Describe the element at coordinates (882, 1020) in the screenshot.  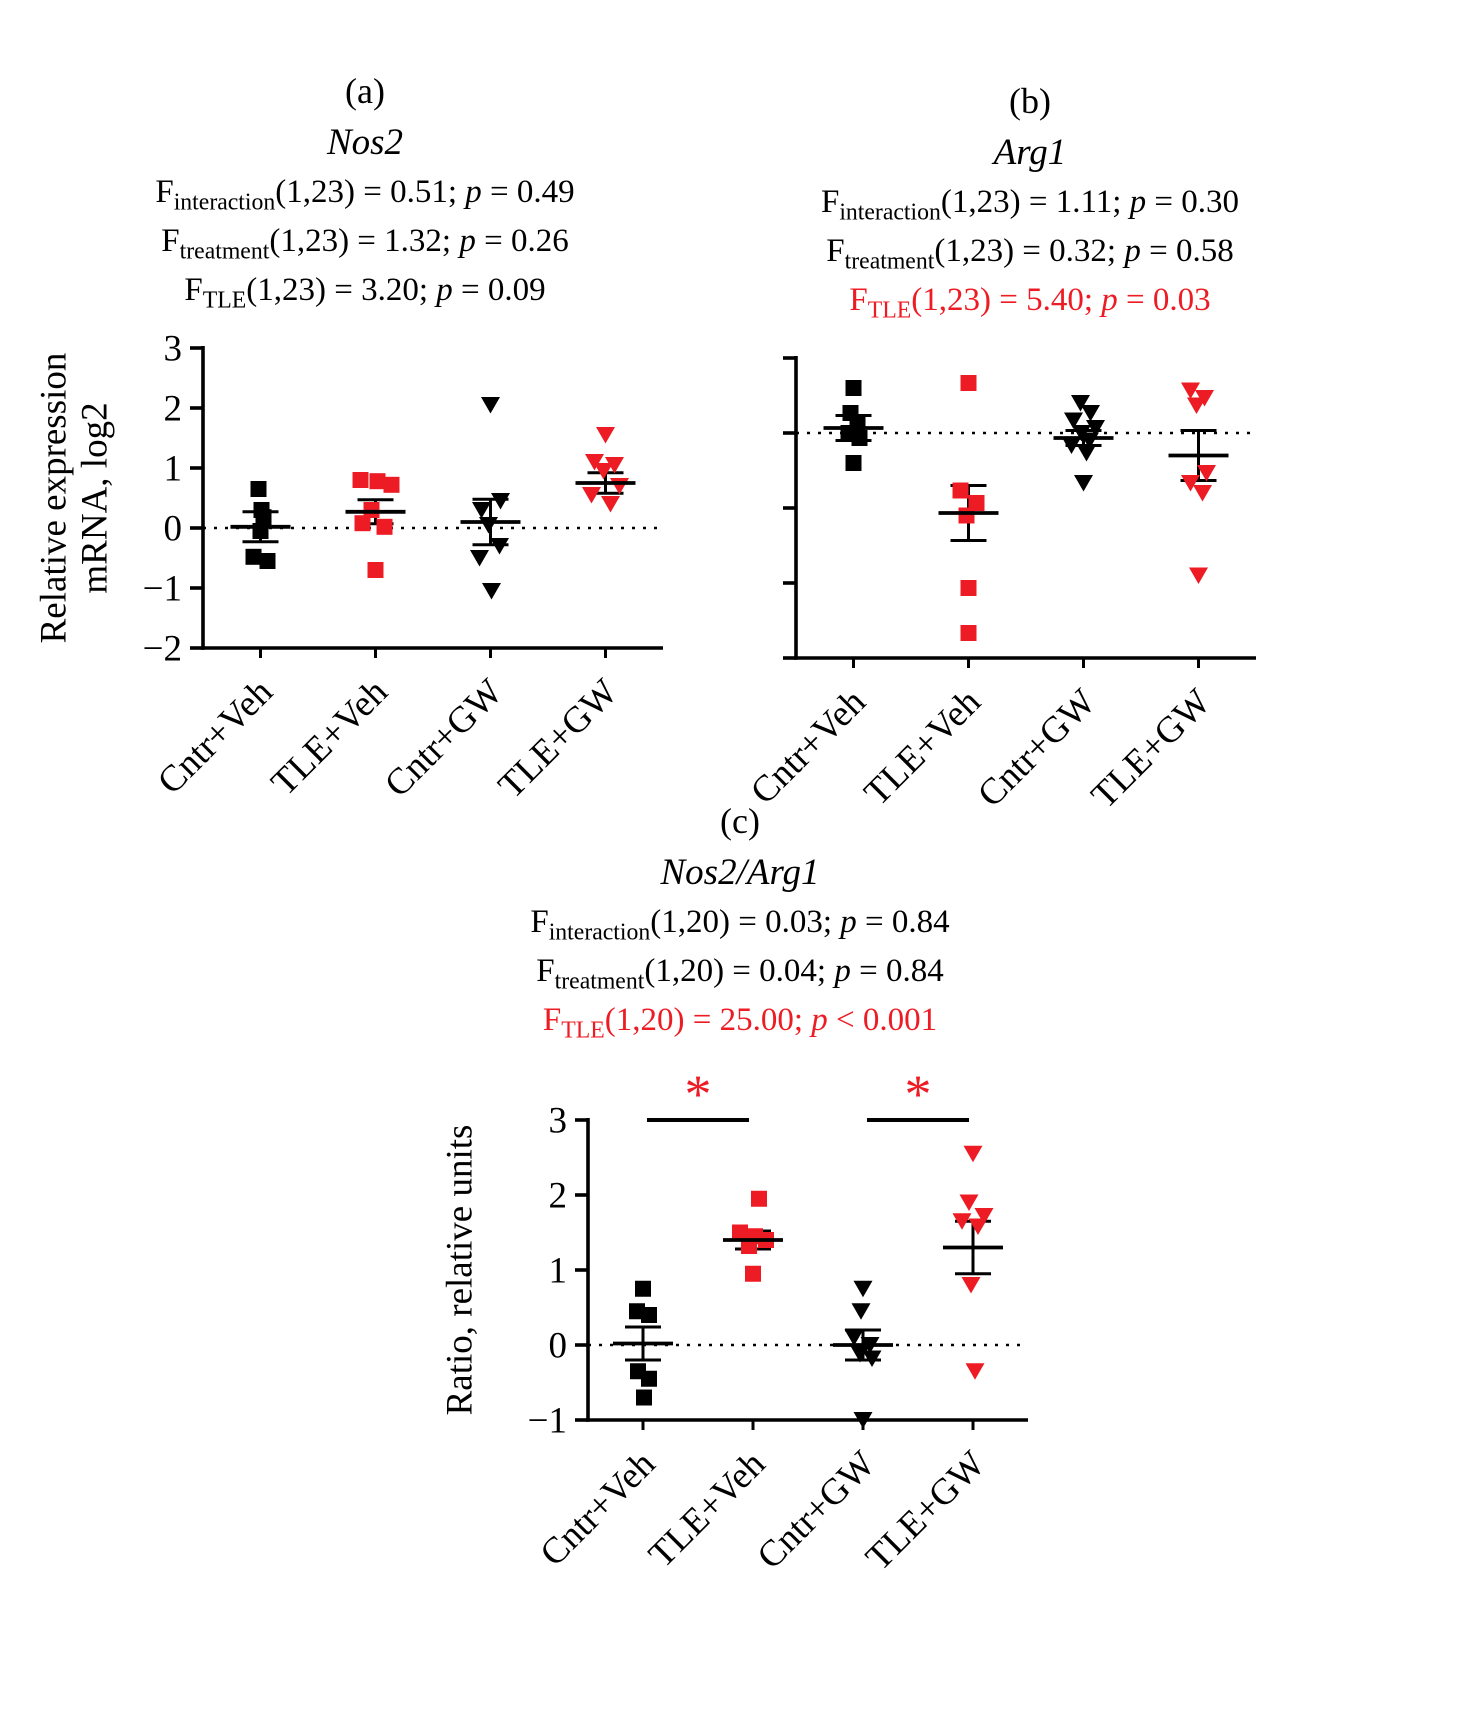
I see `p-value: < 0.001` at that location.